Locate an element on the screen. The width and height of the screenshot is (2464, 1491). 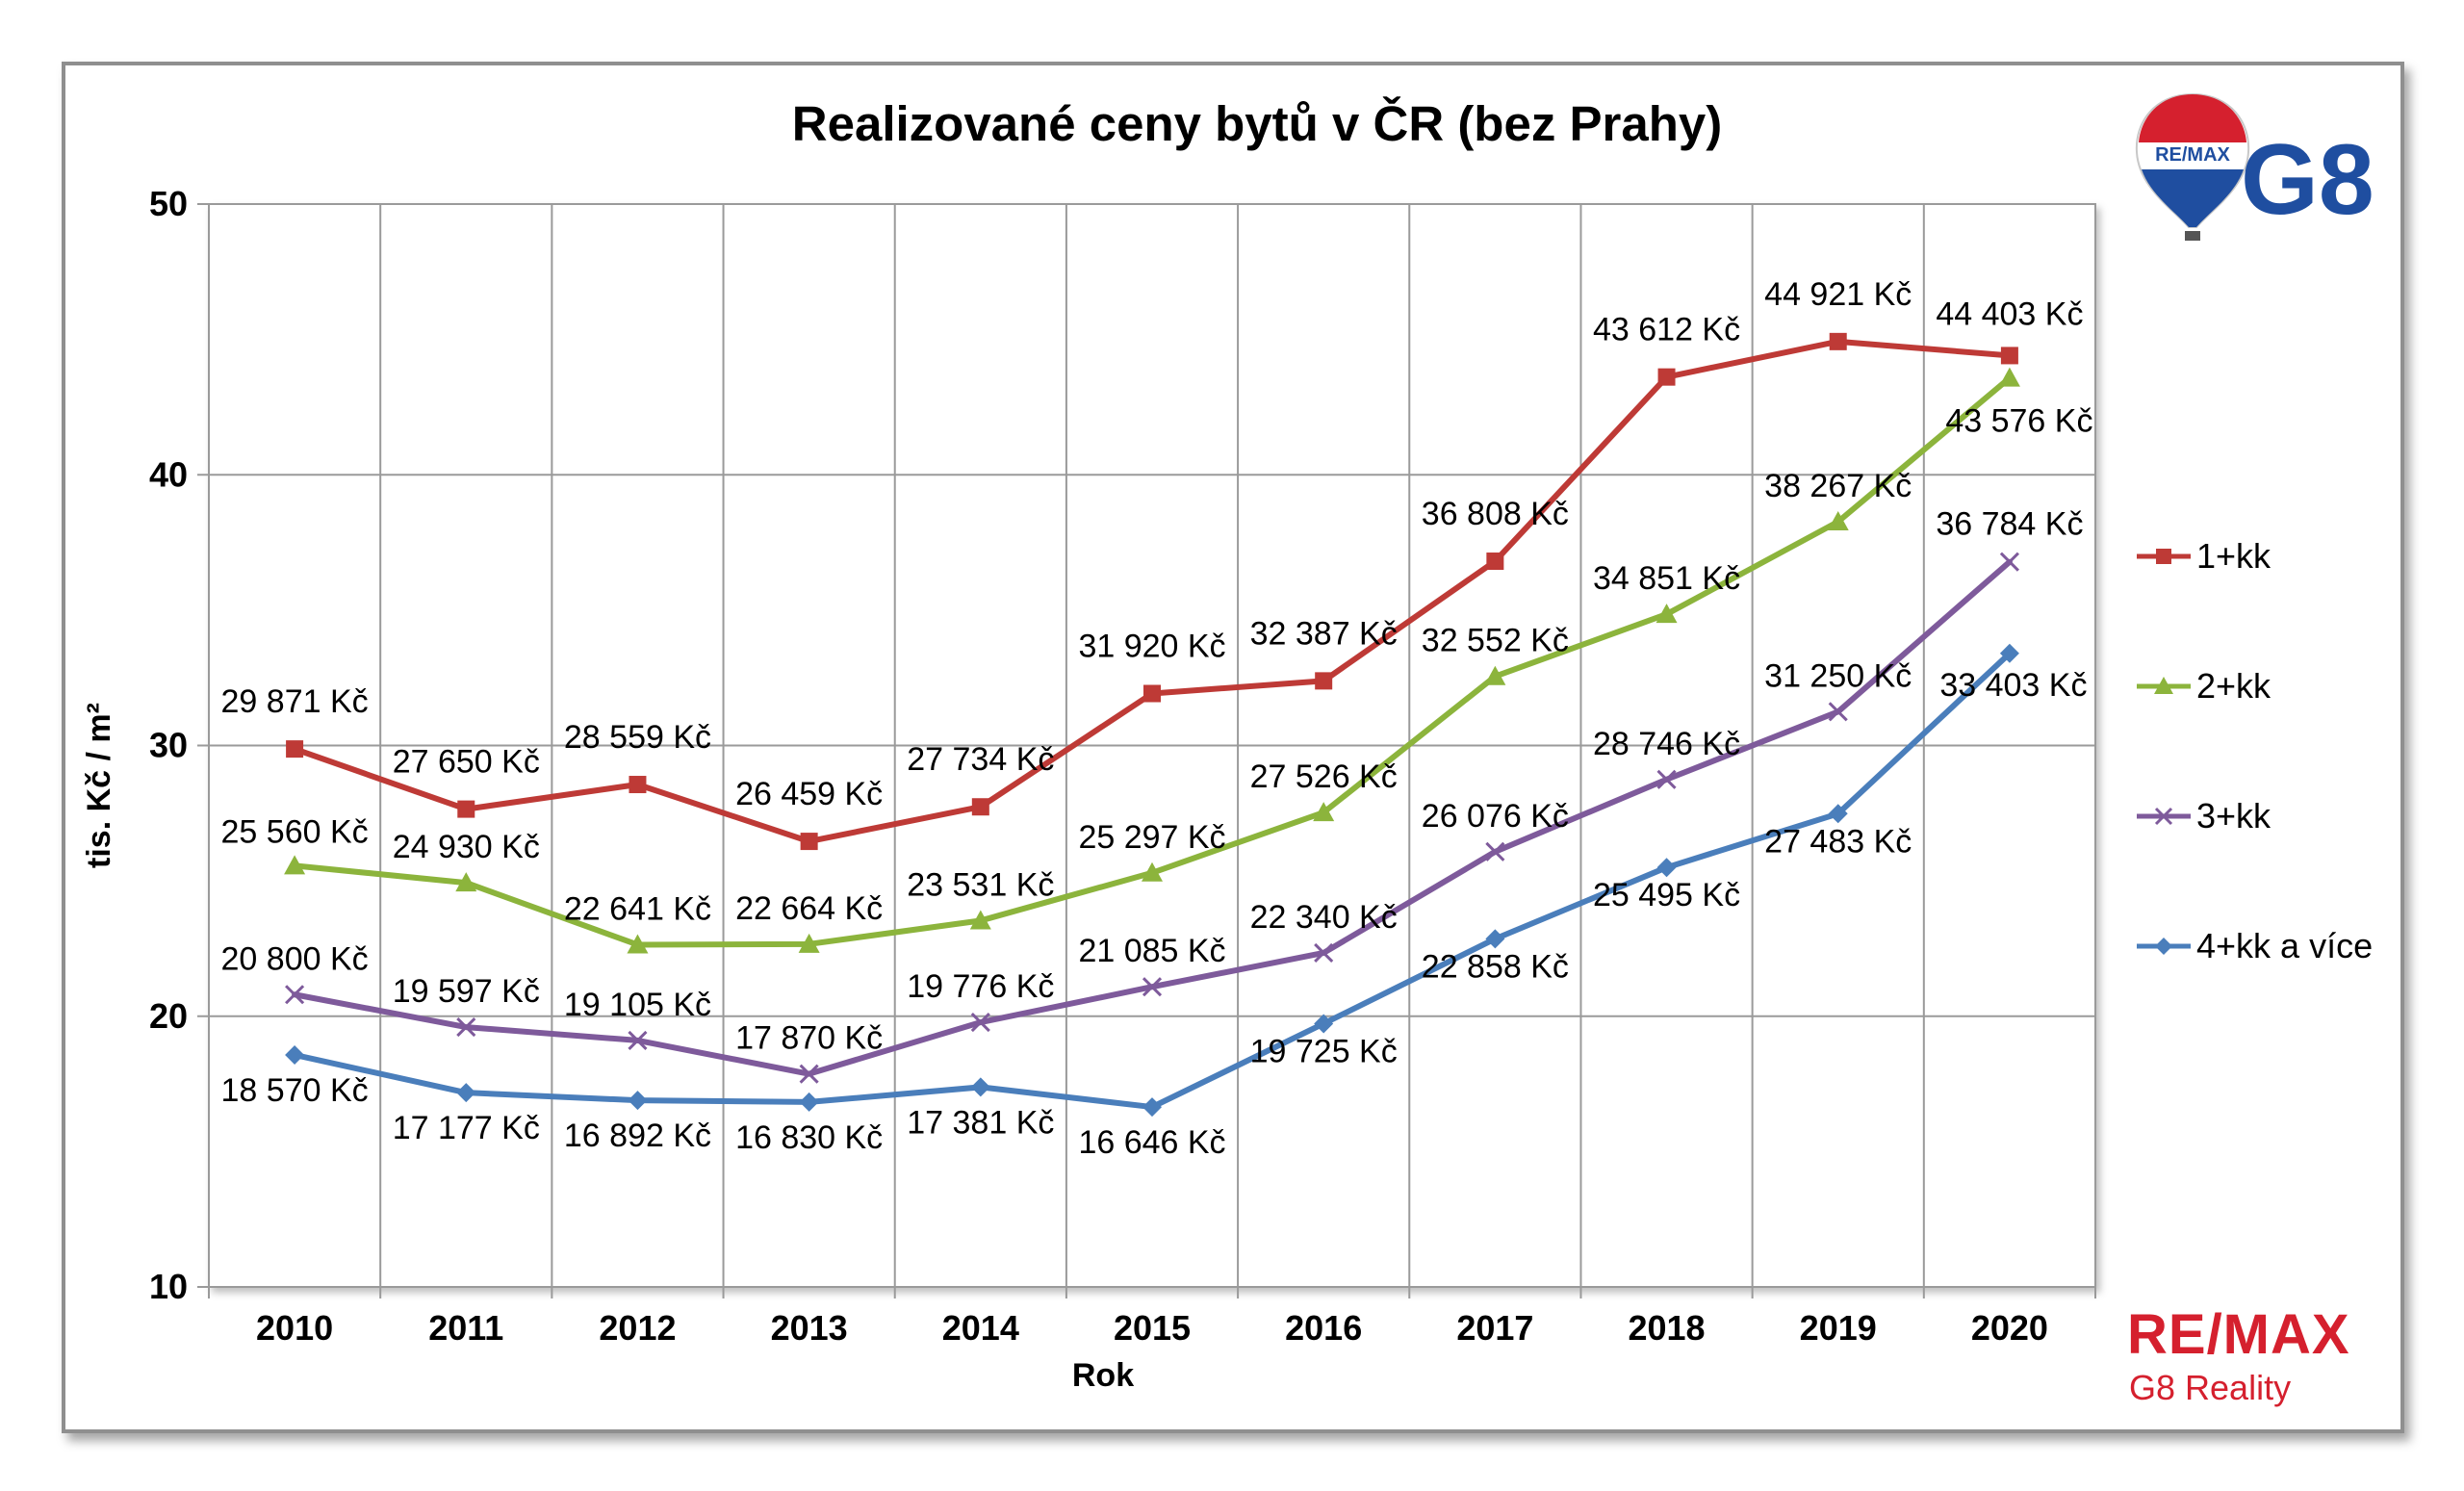
remax-g8-logo: RE/MAX G8 is located at coordinates (2254, 166).